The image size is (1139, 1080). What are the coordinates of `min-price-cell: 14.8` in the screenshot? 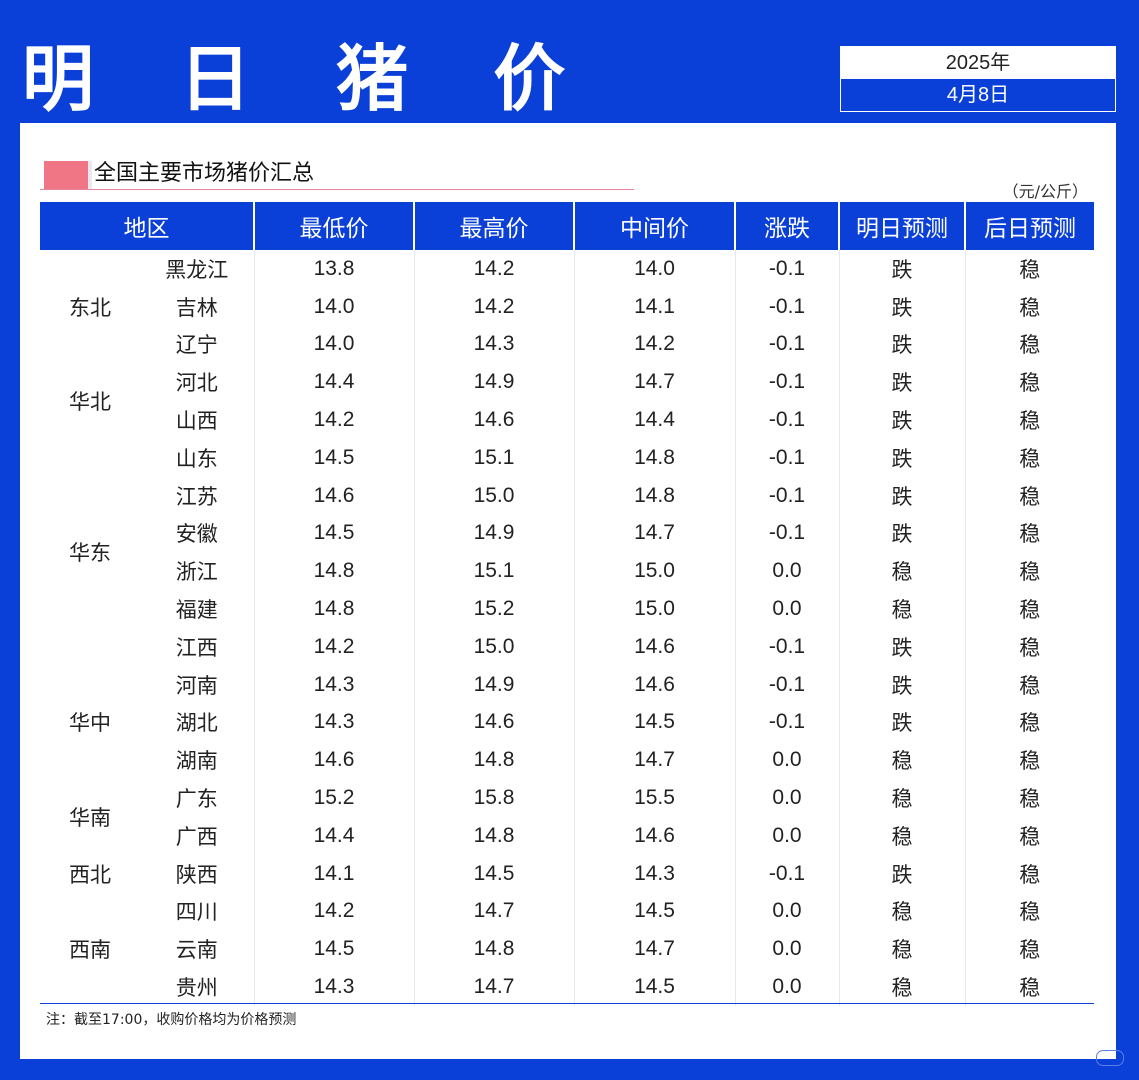 It's located at (333, 609).